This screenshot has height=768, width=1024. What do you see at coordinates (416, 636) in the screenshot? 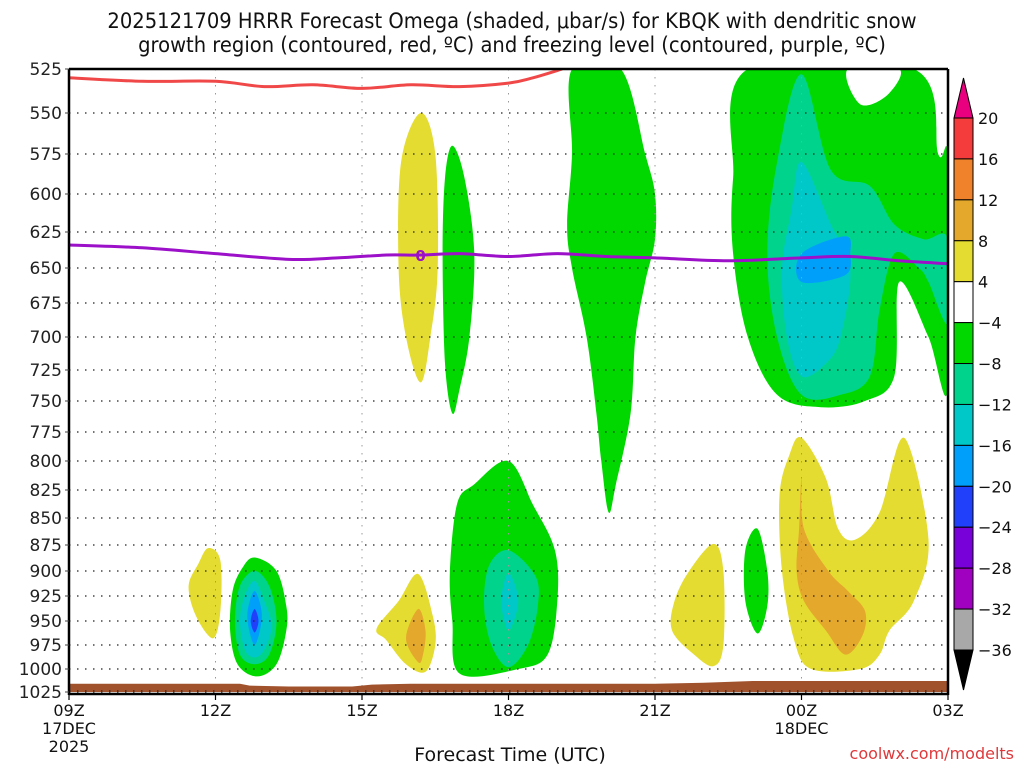
I see `omega-region-orange-16z` at bounding box center [416, 636].